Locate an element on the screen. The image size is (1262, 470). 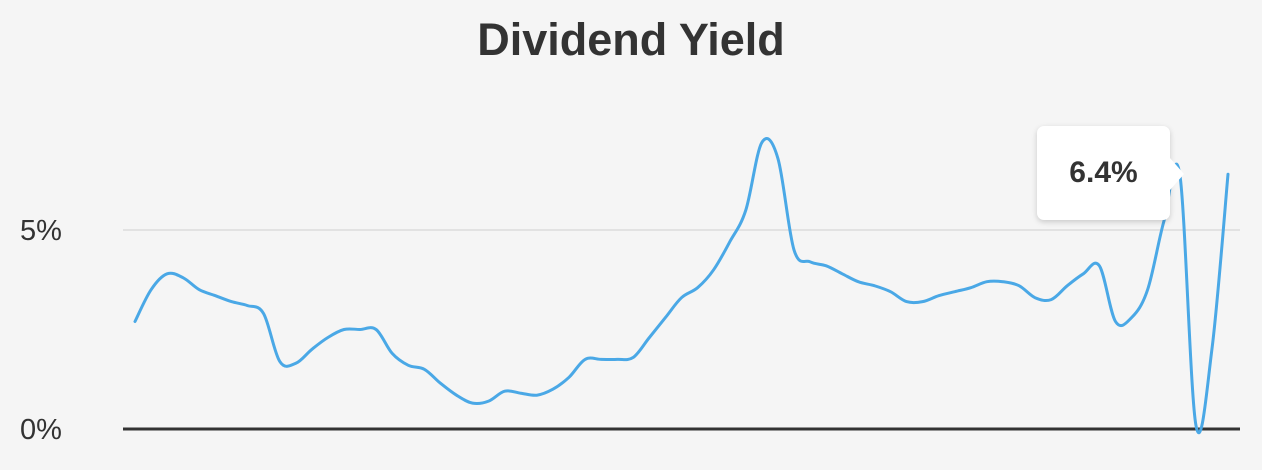
chart-title: Dividend Yield is located at coordinates (631, 39).